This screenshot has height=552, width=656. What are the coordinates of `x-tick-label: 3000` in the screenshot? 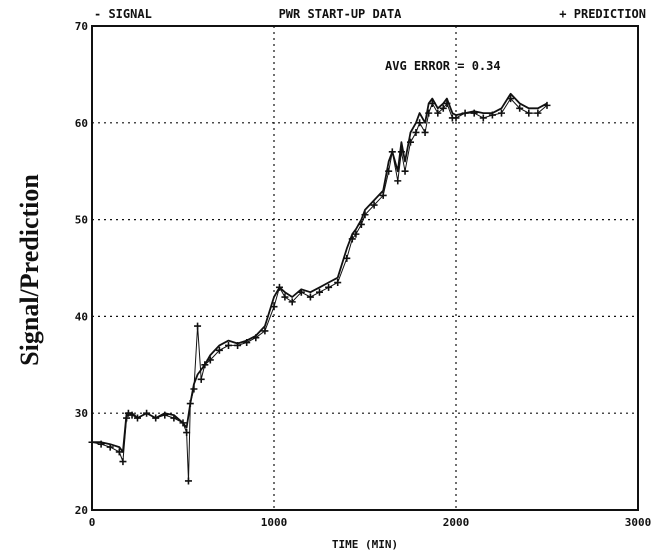 It's located at (638, 522).